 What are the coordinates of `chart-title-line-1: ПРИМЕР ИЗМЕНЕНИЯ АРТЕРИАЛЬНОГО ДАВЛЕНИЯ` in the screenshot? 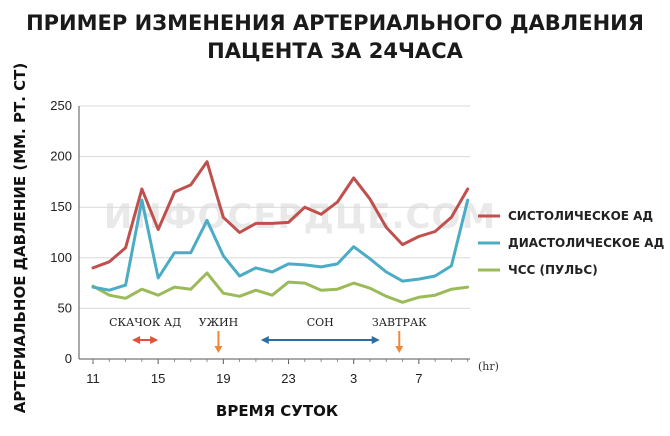 It's located at (335, 23).